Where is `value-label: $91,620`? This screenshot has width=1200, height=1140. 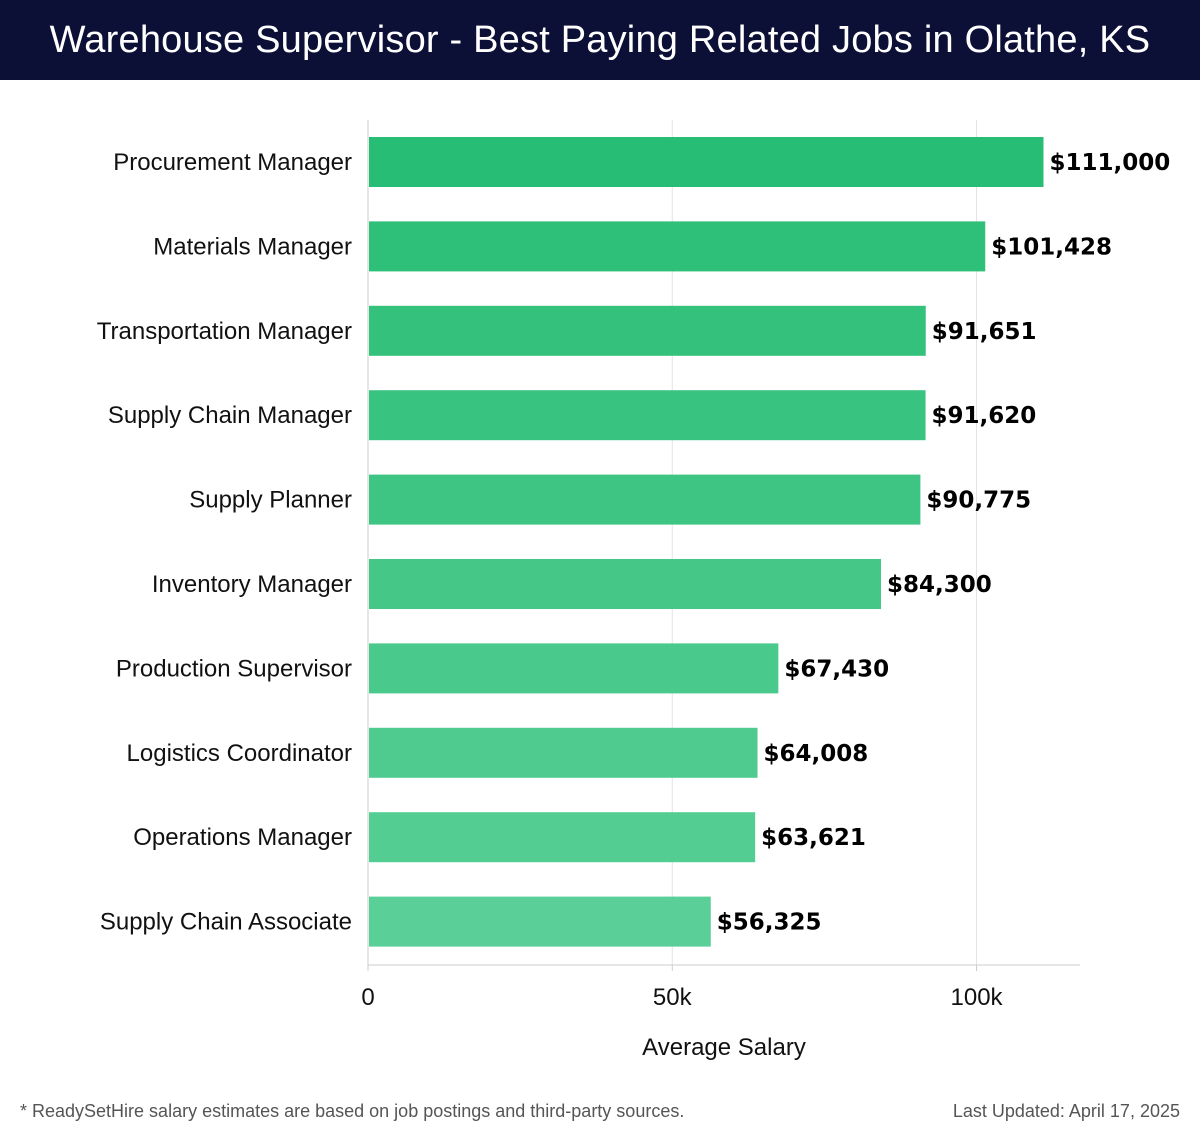
value-label: $91,620 is located at coordinates (984, 416).